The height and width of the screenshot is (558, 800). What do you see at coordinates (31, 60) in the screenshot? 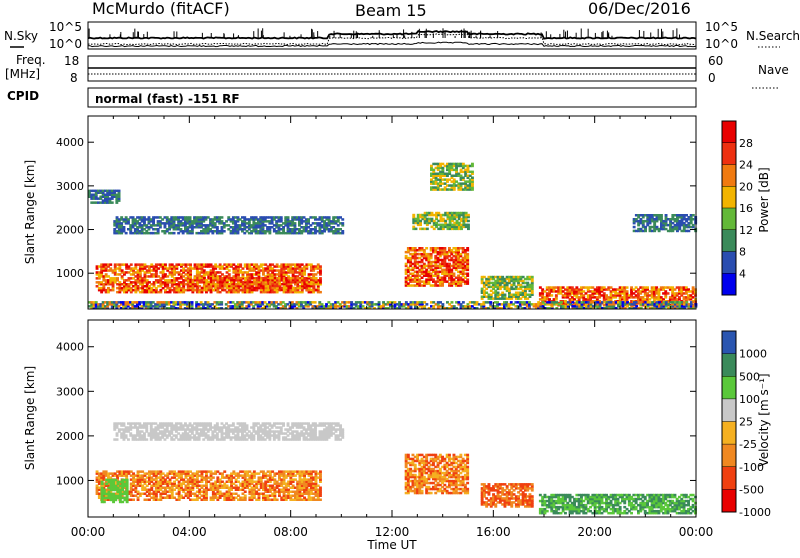
I see `freq-label: Freq.` at bounding box center [31, 60].